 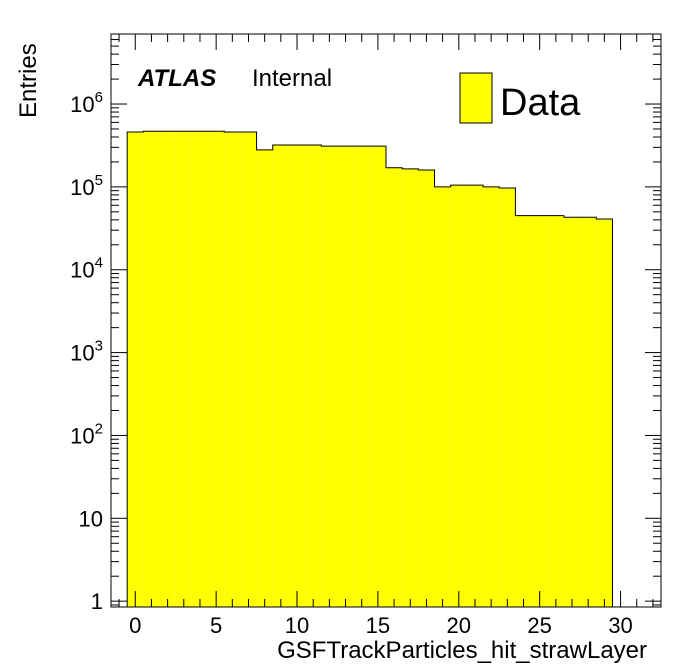 What do you see at coordinates (292, 78) in the screenshot?
I see `status-label: Internal` at bounding box center [292, 78].